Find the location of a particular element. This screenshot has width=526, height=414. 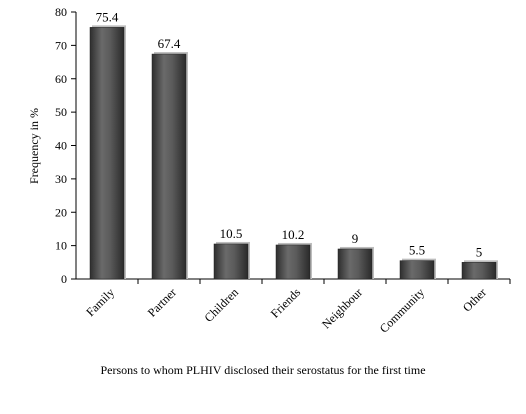

y-tick-label: 40 is located at coordinates (61, 146).